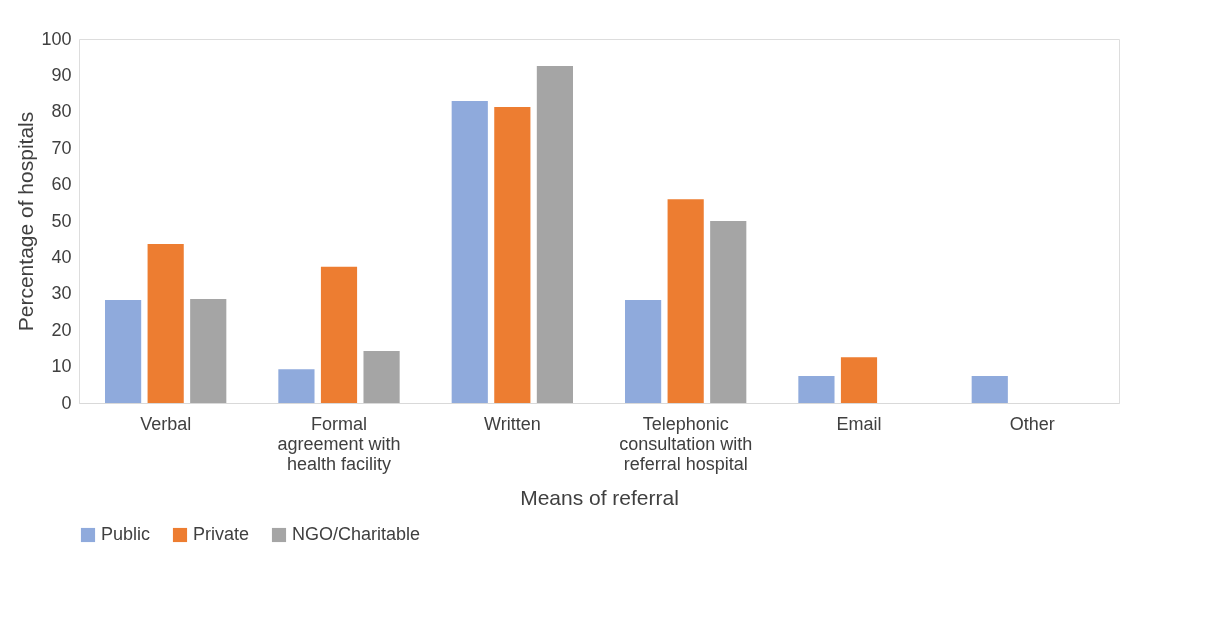 The height and width of the screenshot is (632, 1205). What do you see at coordinates (61, 256) in the screenshot?
I see `y-tick-label: 40` at bounding box center [61, 256].